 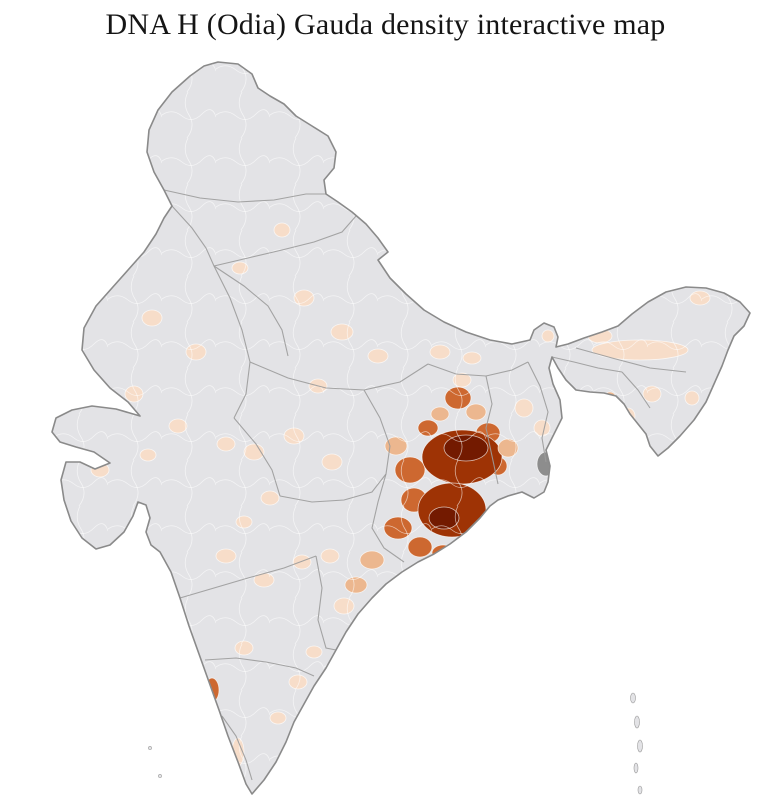 What do you see at coordinates (155, 762) in the screenshot?
I see `lakshadweep-islands` at bounding box center [155, 762].